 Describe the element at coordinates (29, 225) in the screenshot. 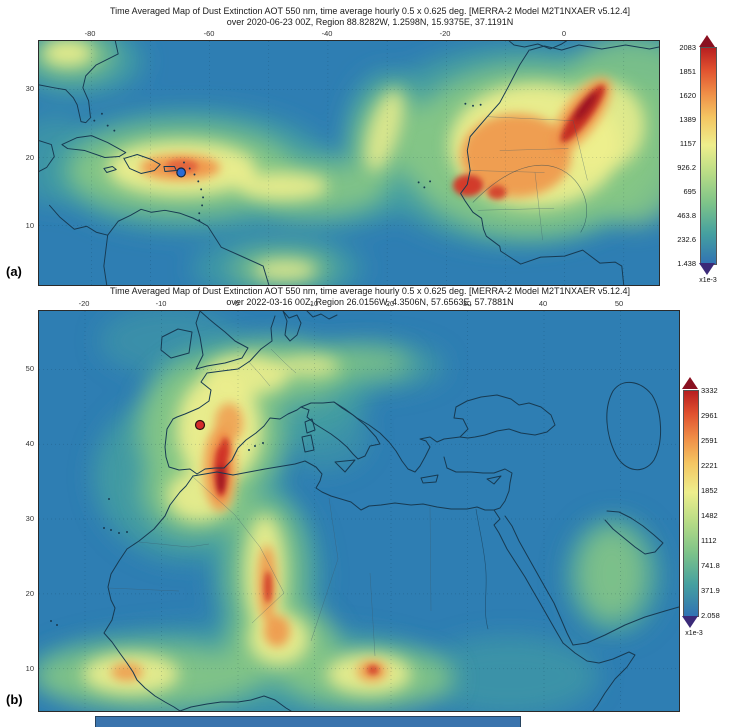

I see `axis-tick-a-left-2: 10` at that location.